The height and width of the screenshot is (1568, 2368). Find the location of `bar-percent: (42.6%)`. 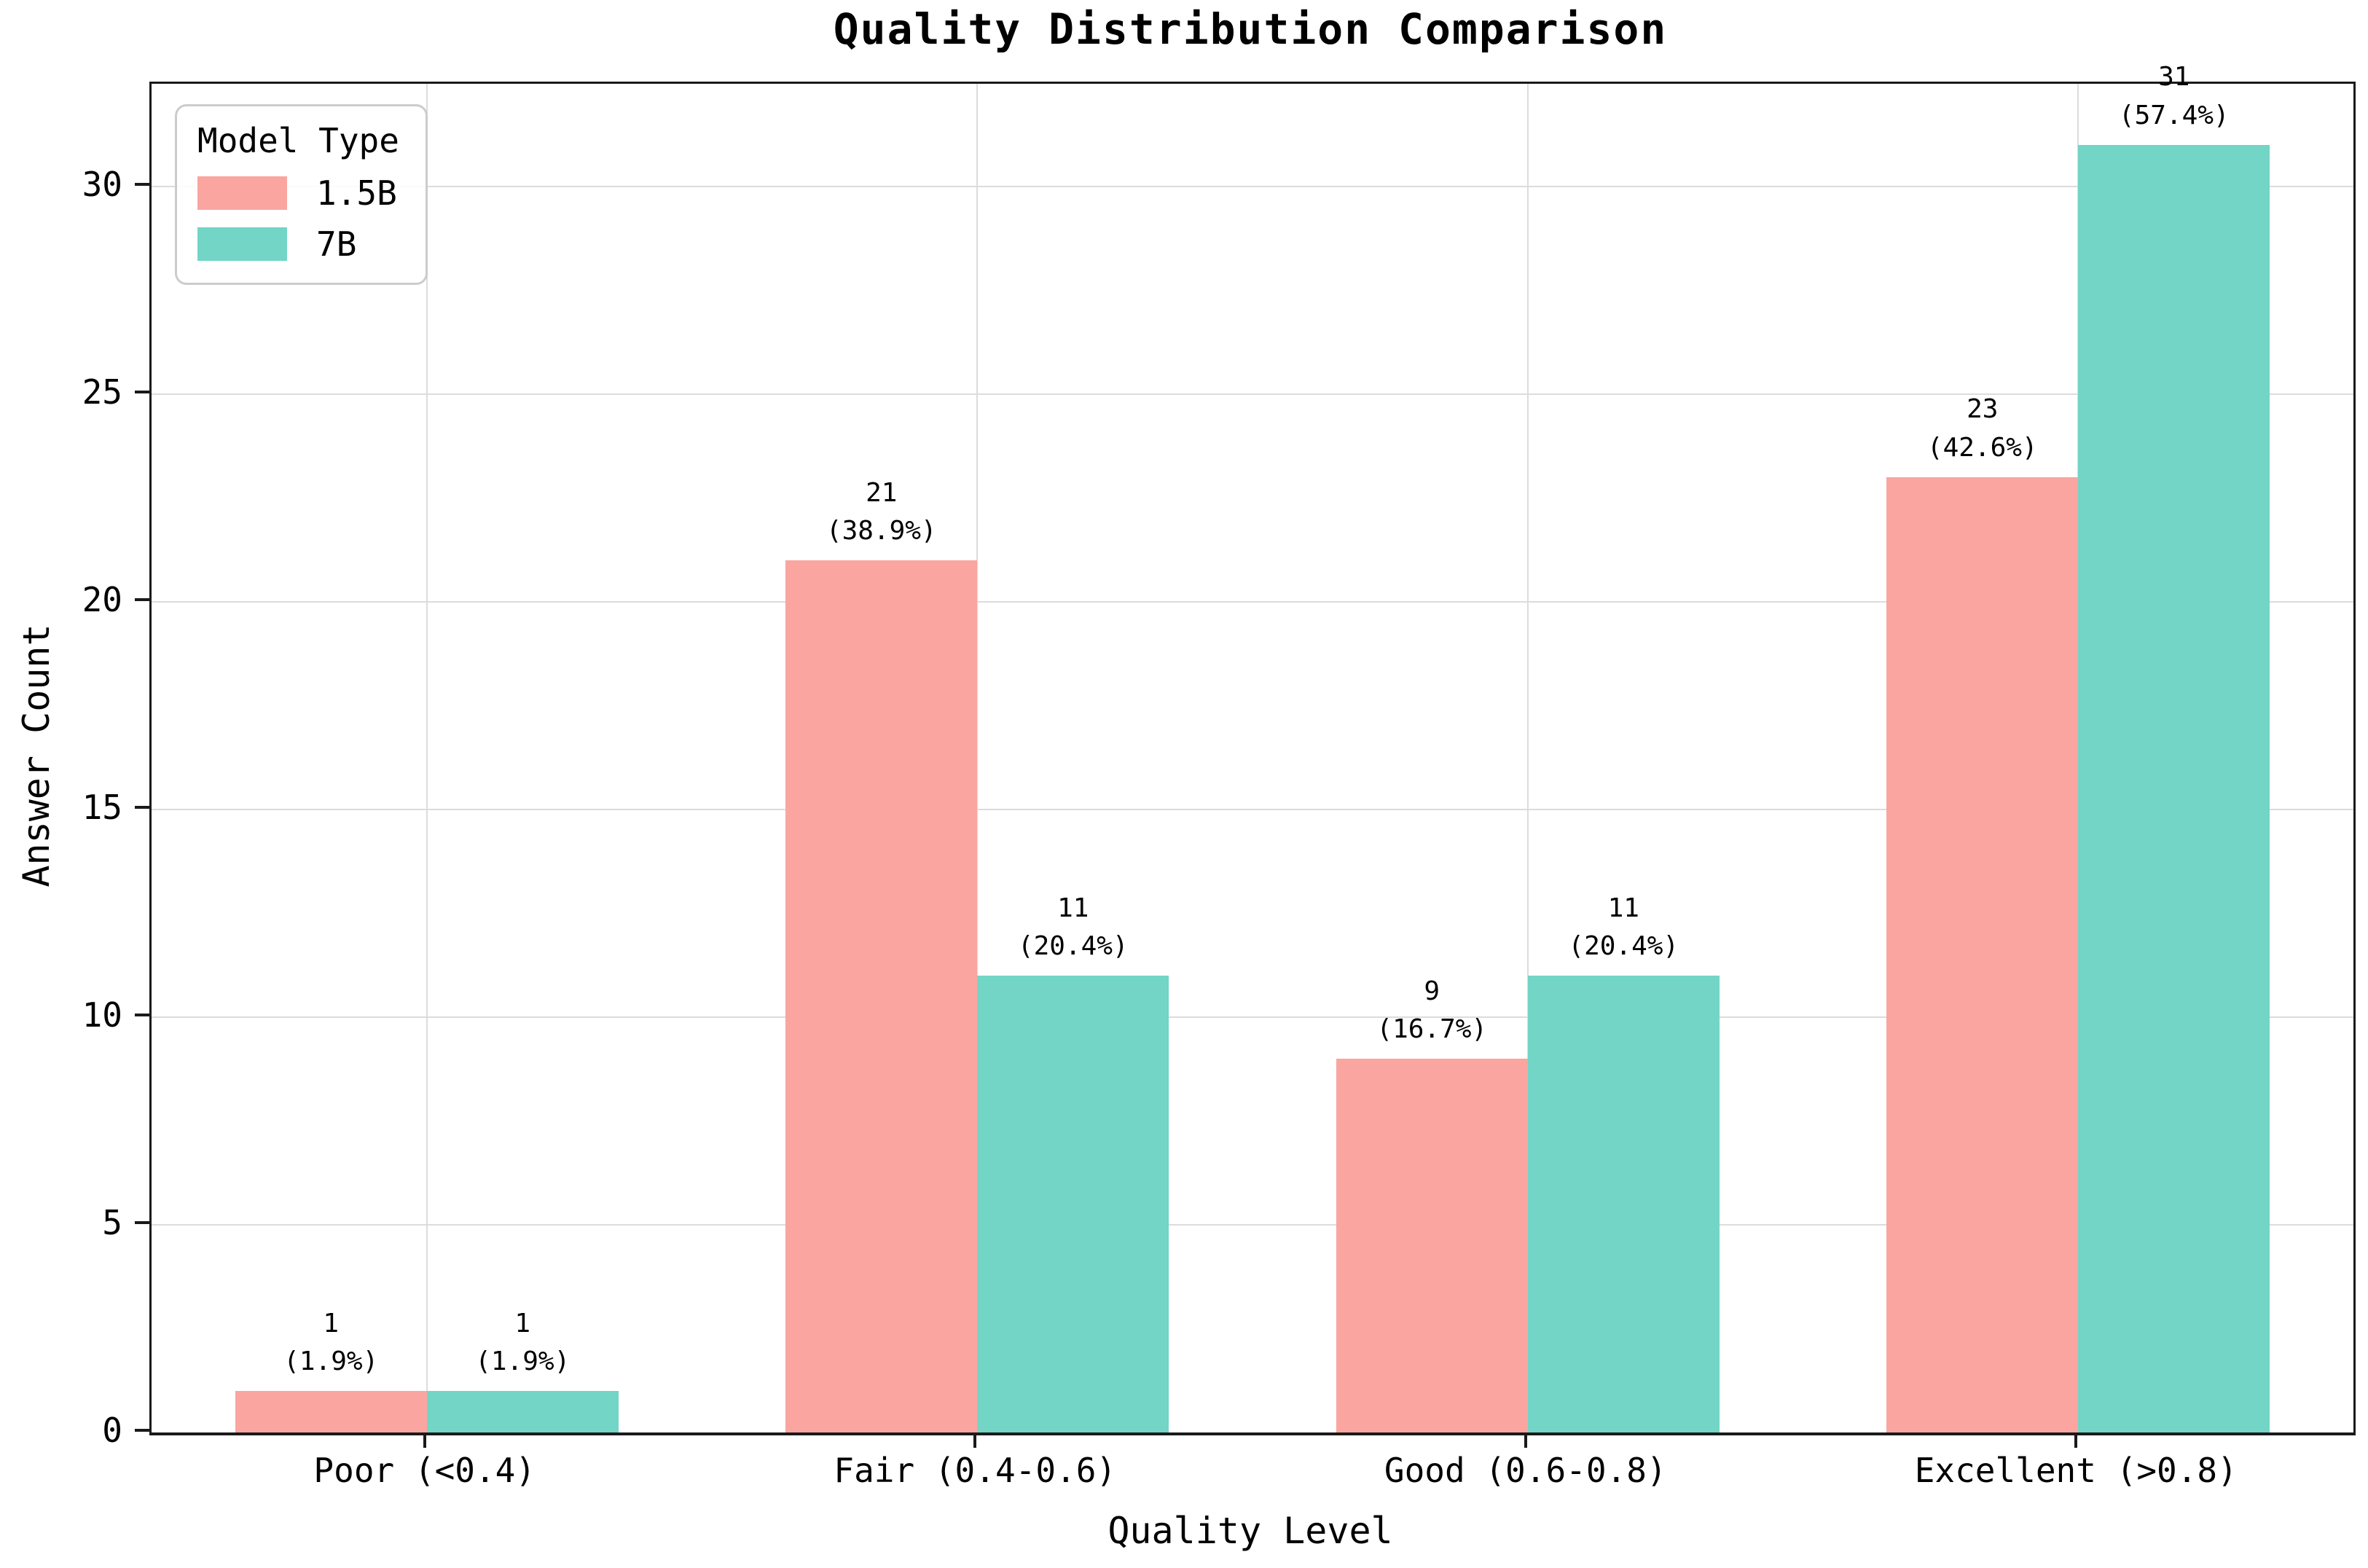

bar-percent: (42.6%) is located at coordinates (1982, 447).